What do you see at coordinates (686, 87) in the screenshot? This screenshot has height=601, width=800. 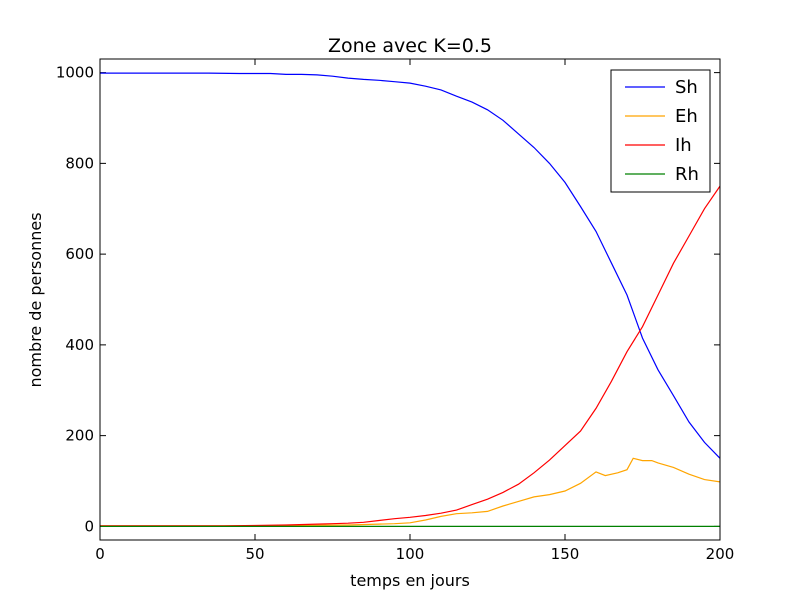 I see `legend-label-sh: Sh` at bounding box center [686, 87].